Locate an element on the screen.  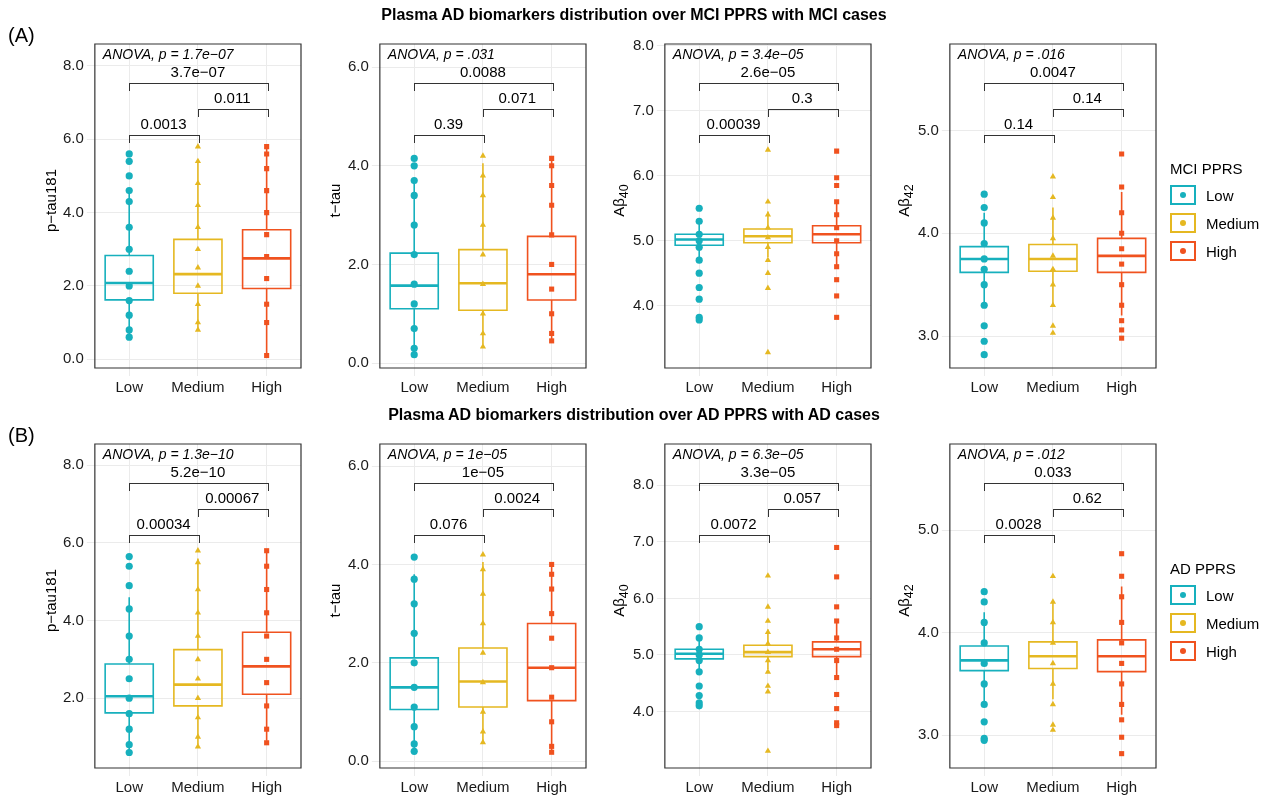
annotation: ANOVA, p = .031 is located at coordinates (441, 54).